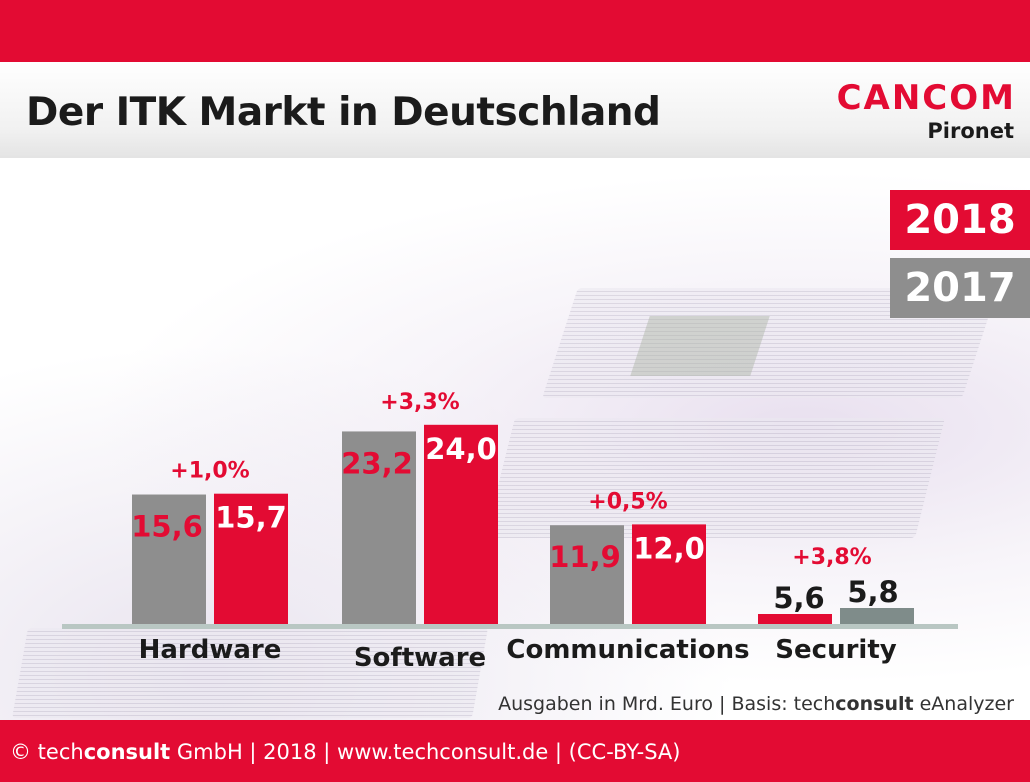 This screenshot has height=782, width=1030. Describe the element at coordinates (960, 220) in the screenshot. I see `legend-2018: 2018` at that location.